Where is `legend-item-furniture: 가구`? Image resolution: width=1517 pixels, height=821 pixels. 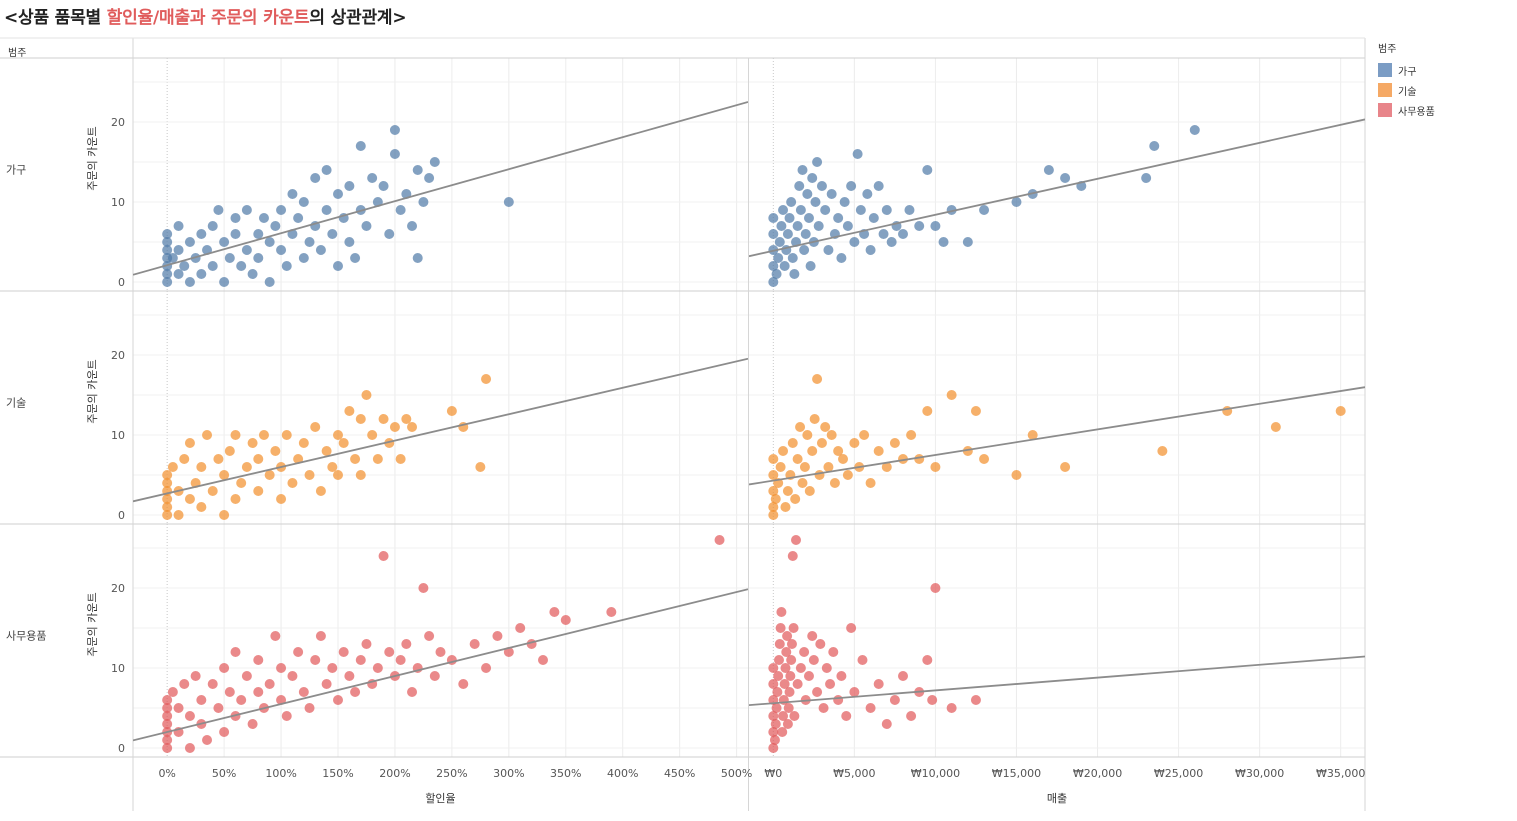
legend-item-furniture: 가구 is located at coordinates (1406, 70).